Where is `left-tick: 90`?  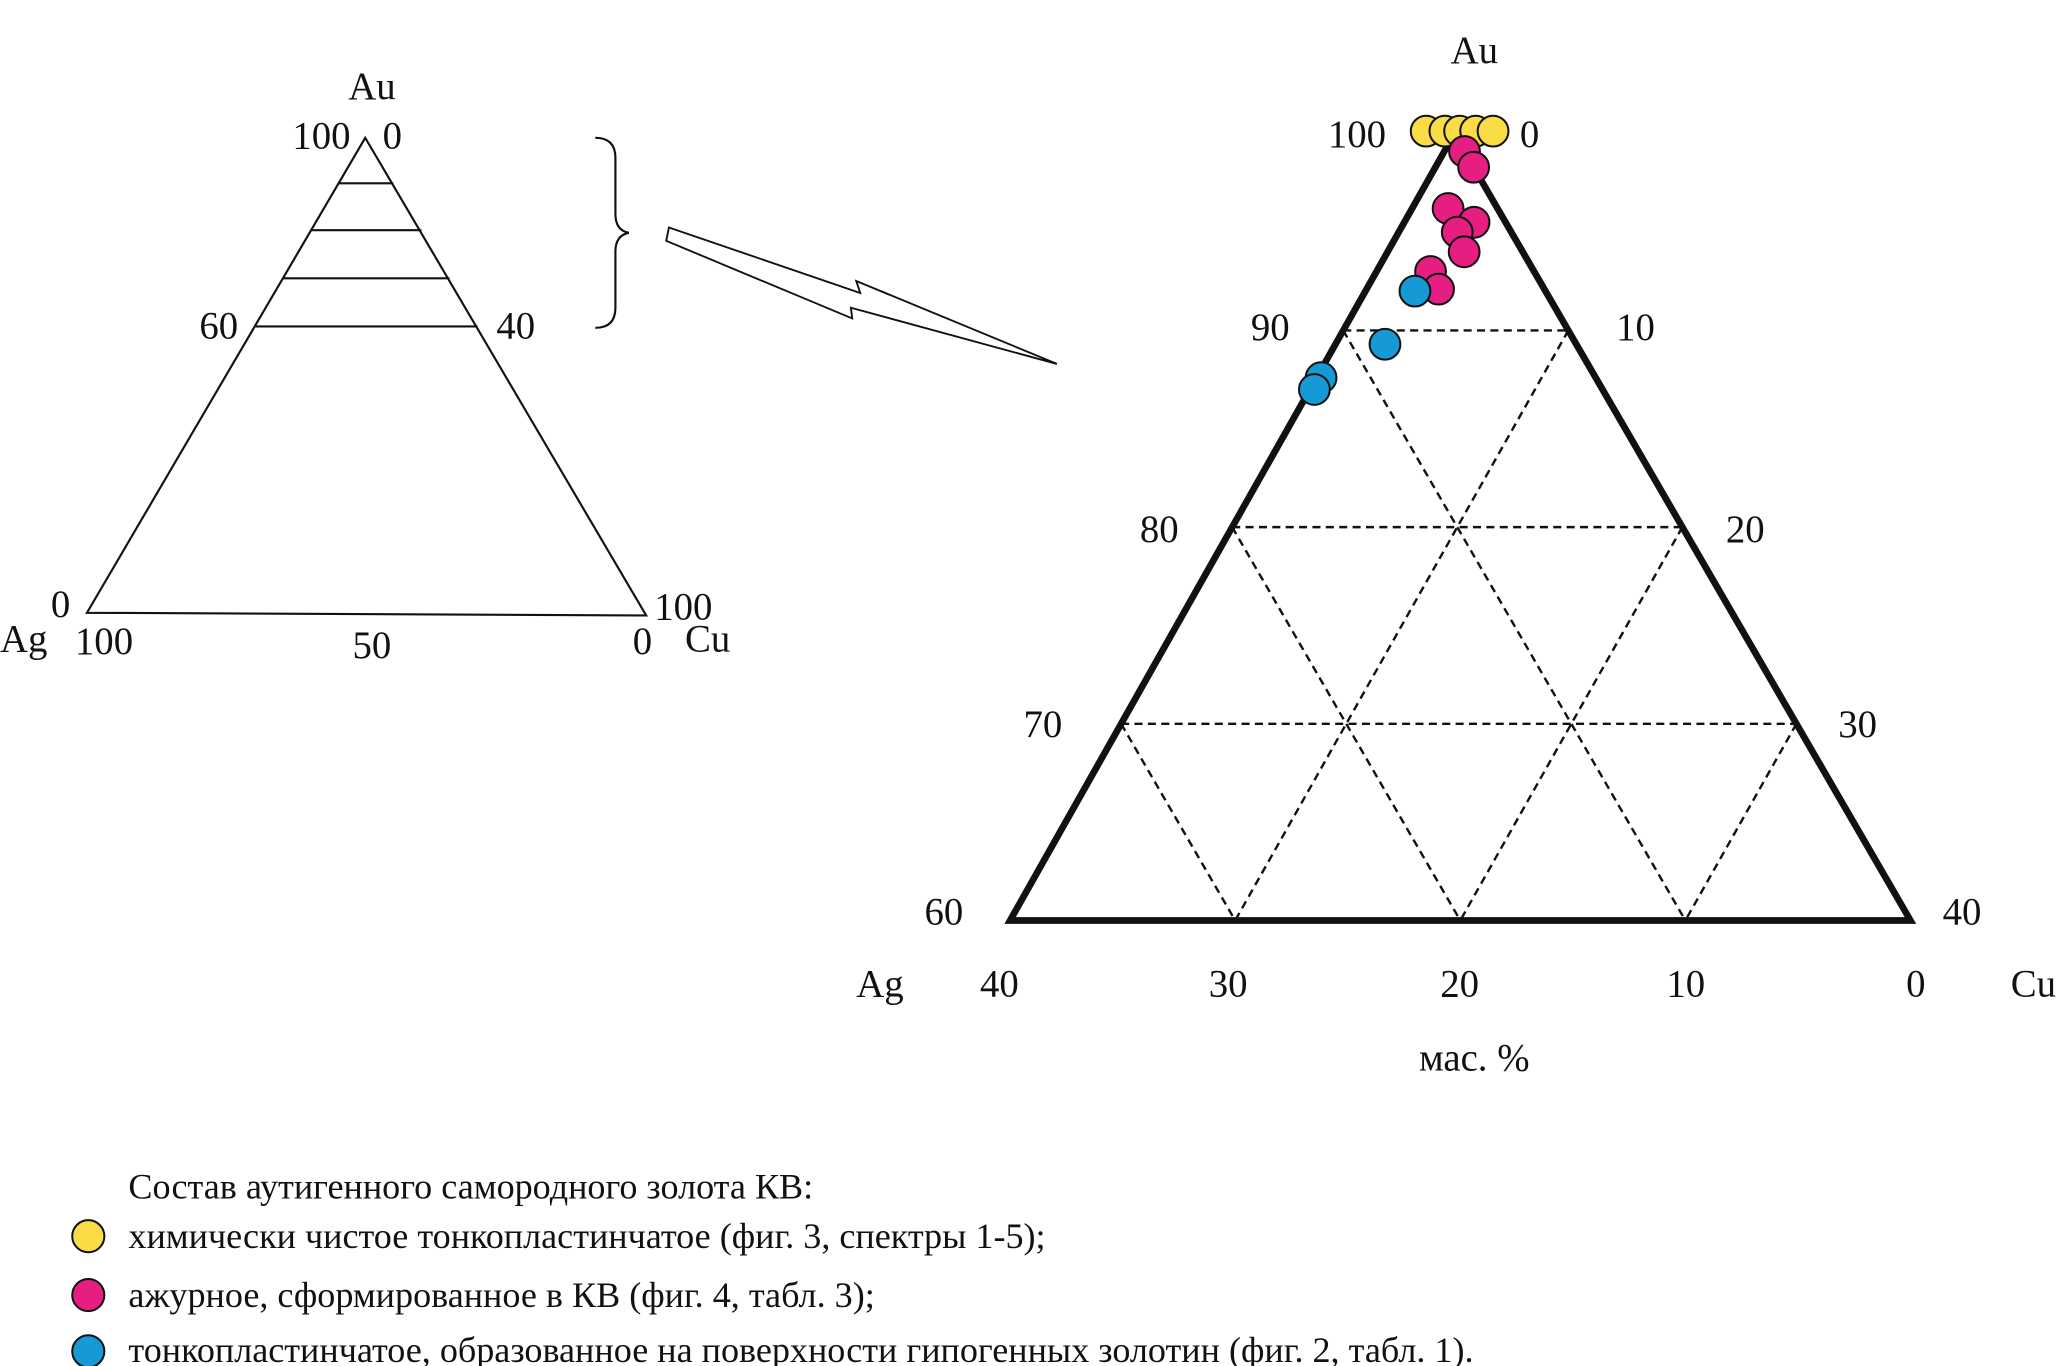 left-tick: 90 is located at coordinates (1270, 327).